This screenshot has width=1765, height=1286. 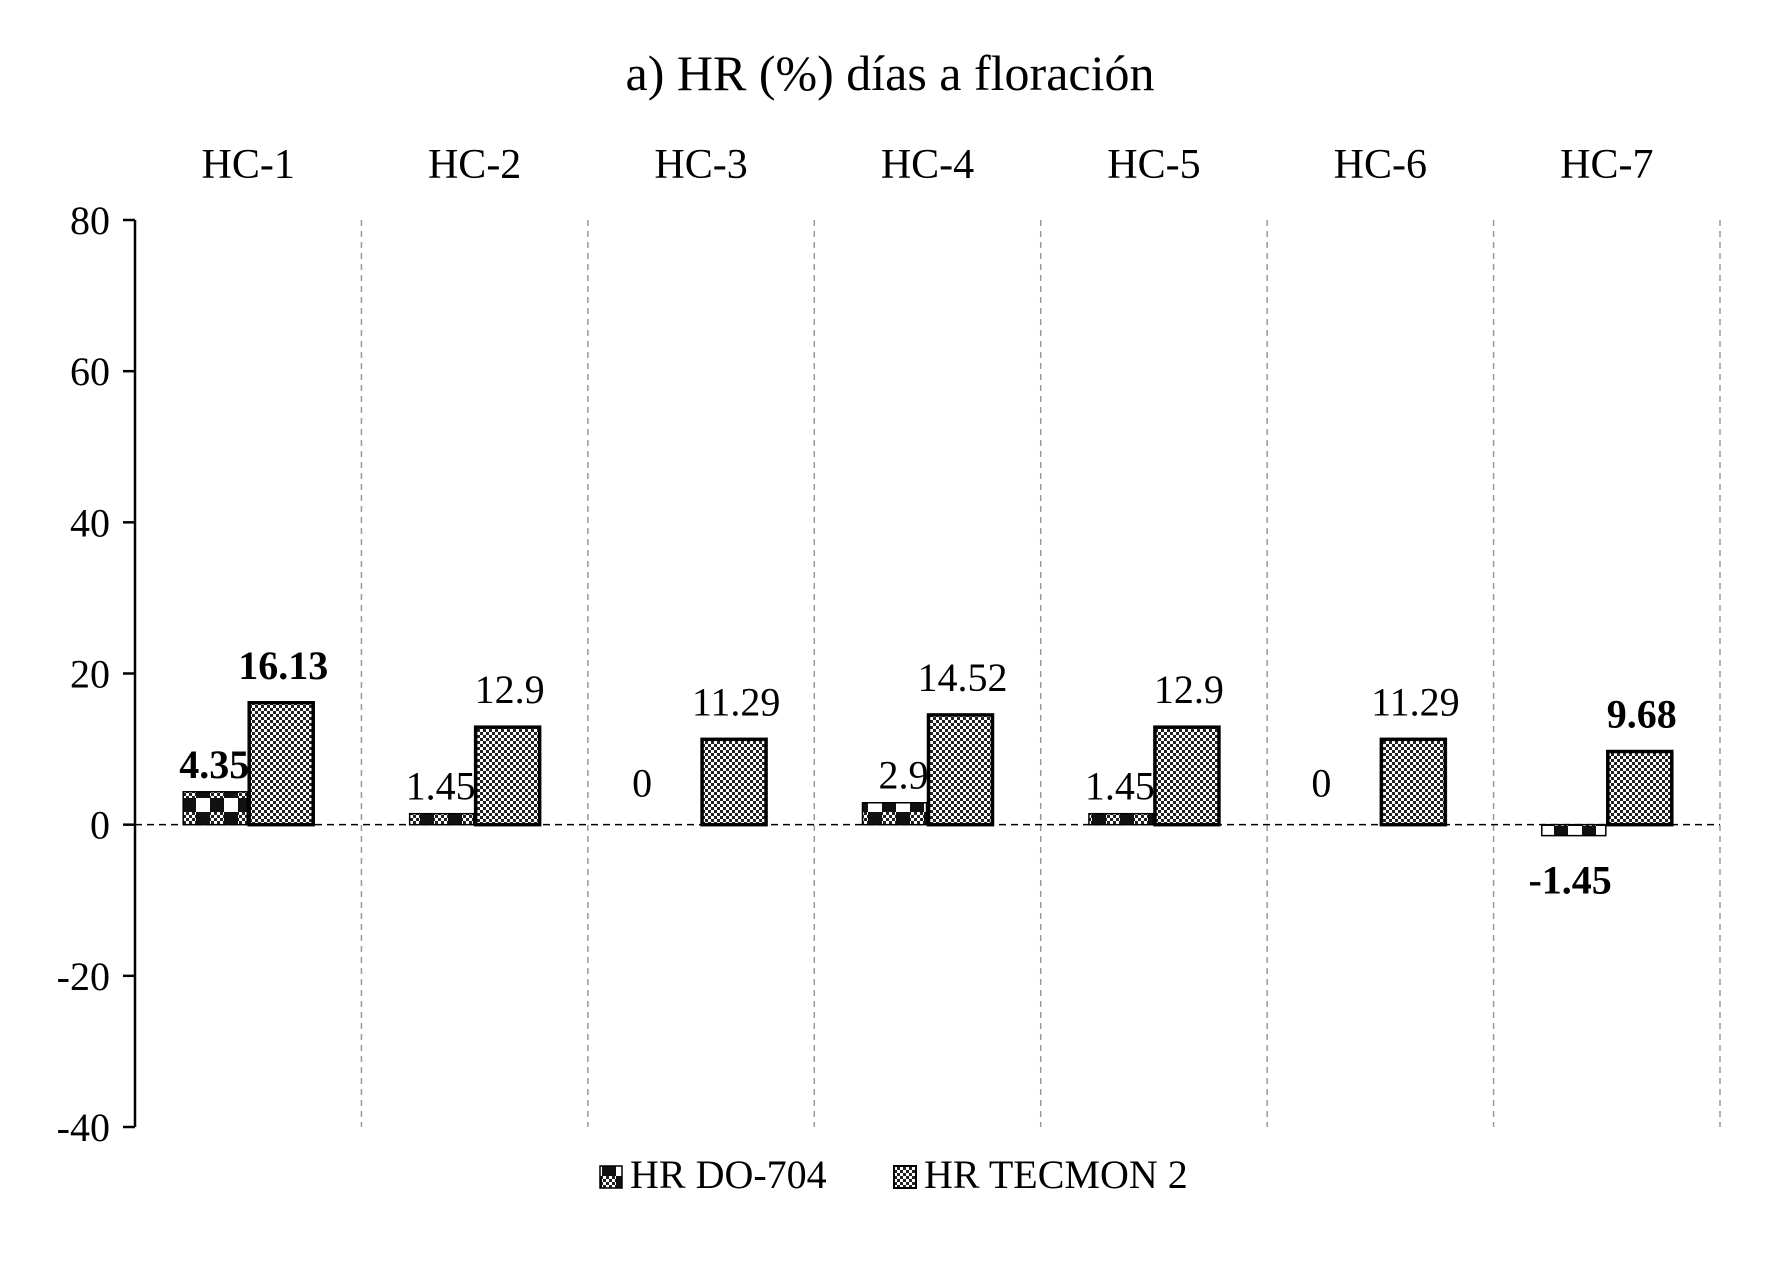 What do you see at coordinates (1569, 880) in the screenshot?
I see `data-label-hr-do-704: -1.45` at bounding box center [1569, 880].